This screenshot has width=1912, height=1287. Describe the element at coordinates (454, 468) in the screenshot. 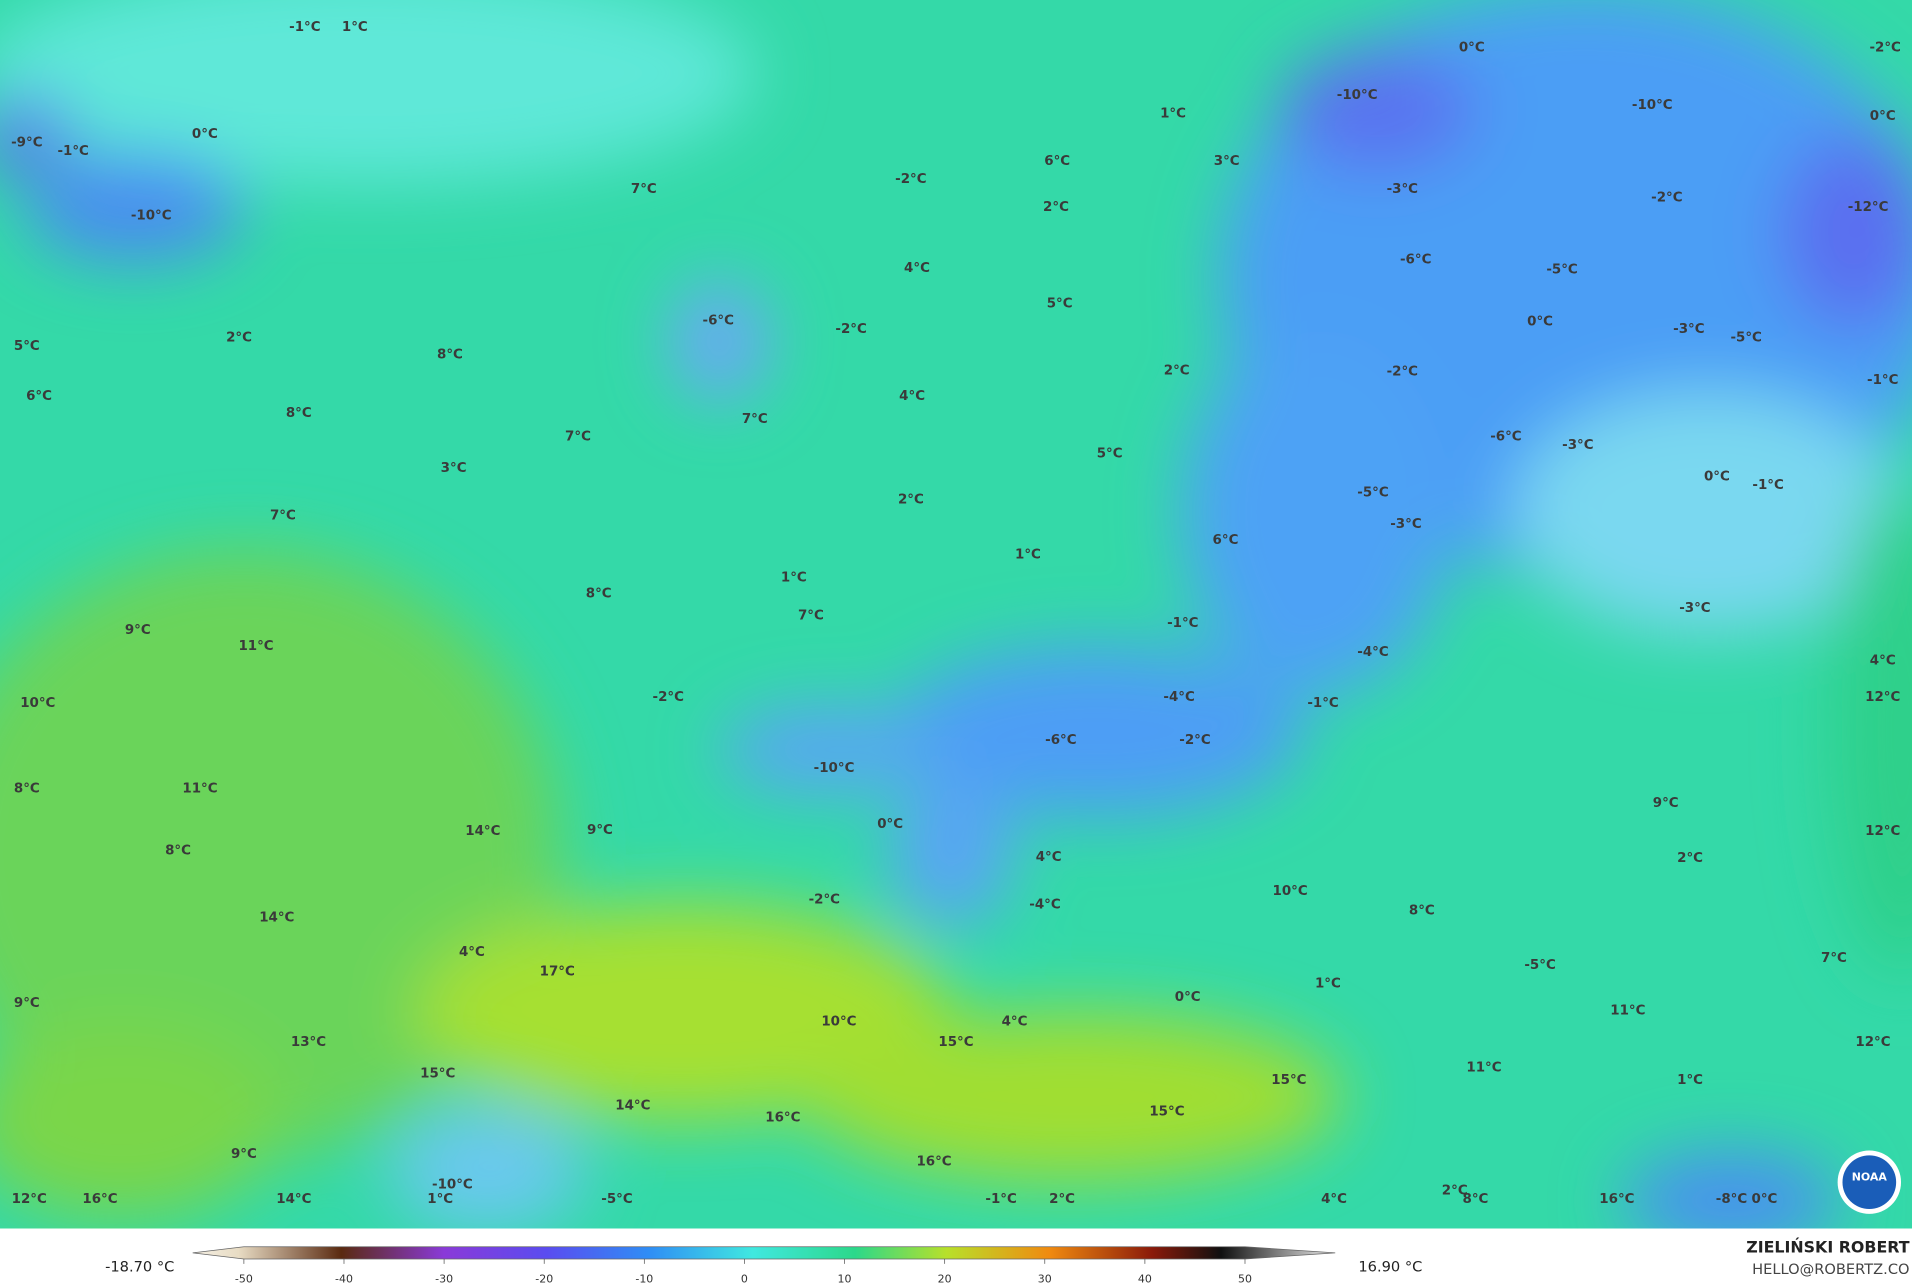

I see `temperature-label: 3°C` at that location.